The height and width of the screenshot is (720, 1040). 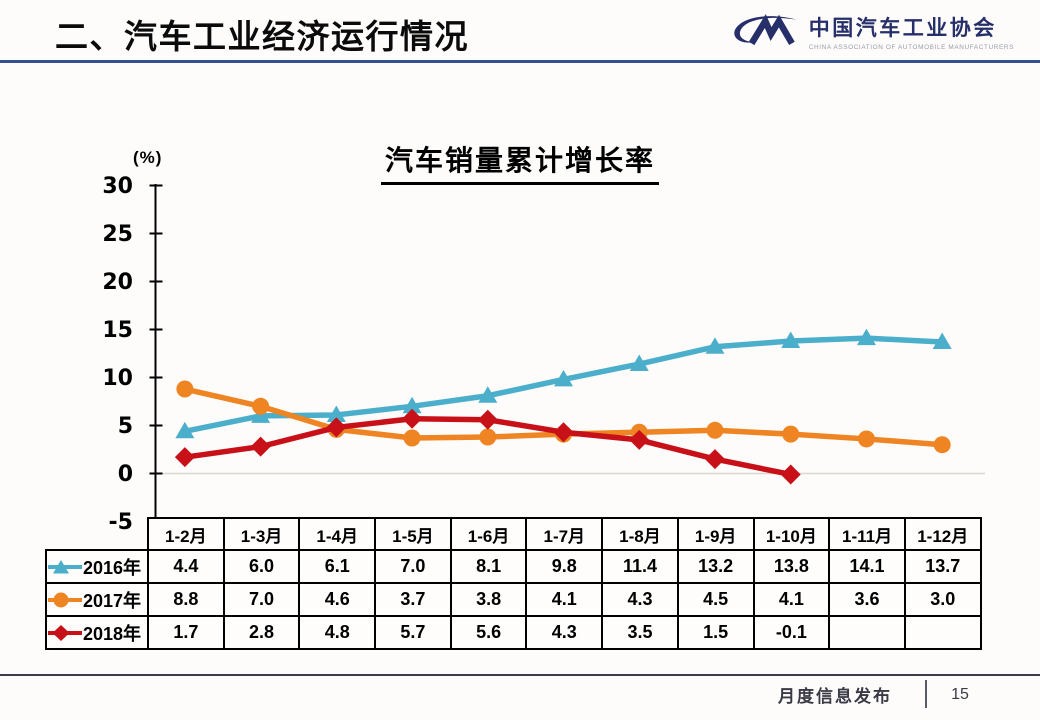 What do you see at coordinates (117, 282) in the screenshot?
I see `y-axis-tick-label: 20` at bounding box center [117, 282].